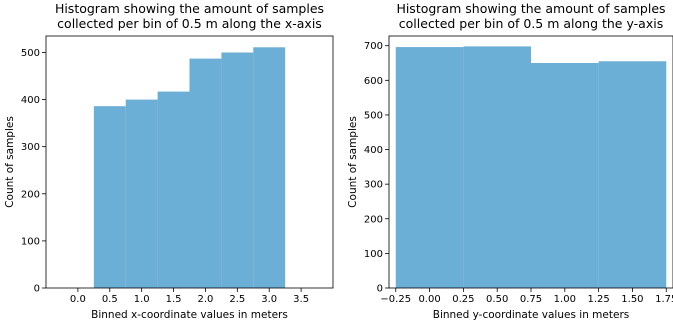 The width and height of the screenshot is (673, 326). What do you see at coordinates (531, 299) in the screenshot?
I see `x-tick-label: 0.75` at bounding box center [531, 299].